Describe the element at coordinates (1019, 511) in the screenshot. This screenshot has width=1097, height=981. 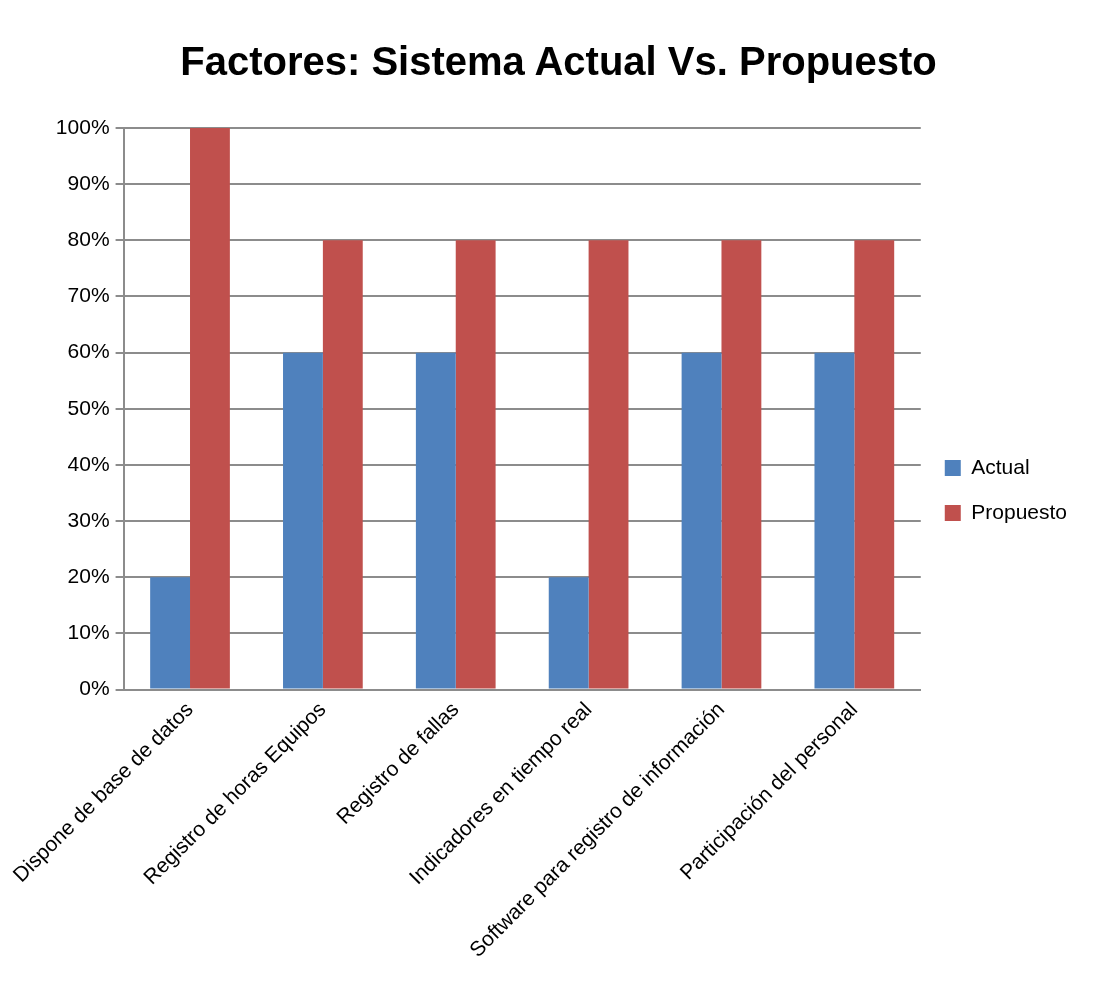
I see `legend-label: Propuesto` at that location.